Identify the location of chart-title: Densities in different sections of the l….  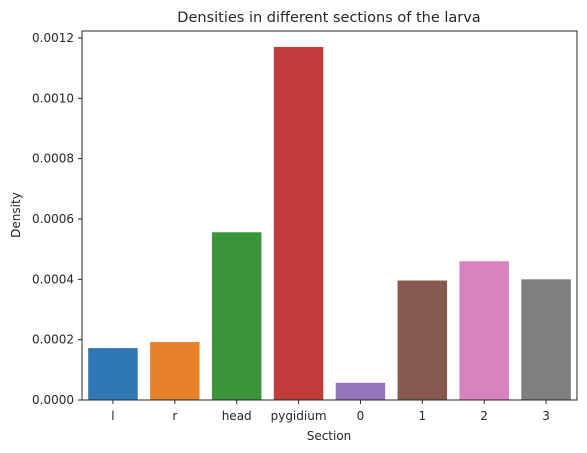
(328, 18).